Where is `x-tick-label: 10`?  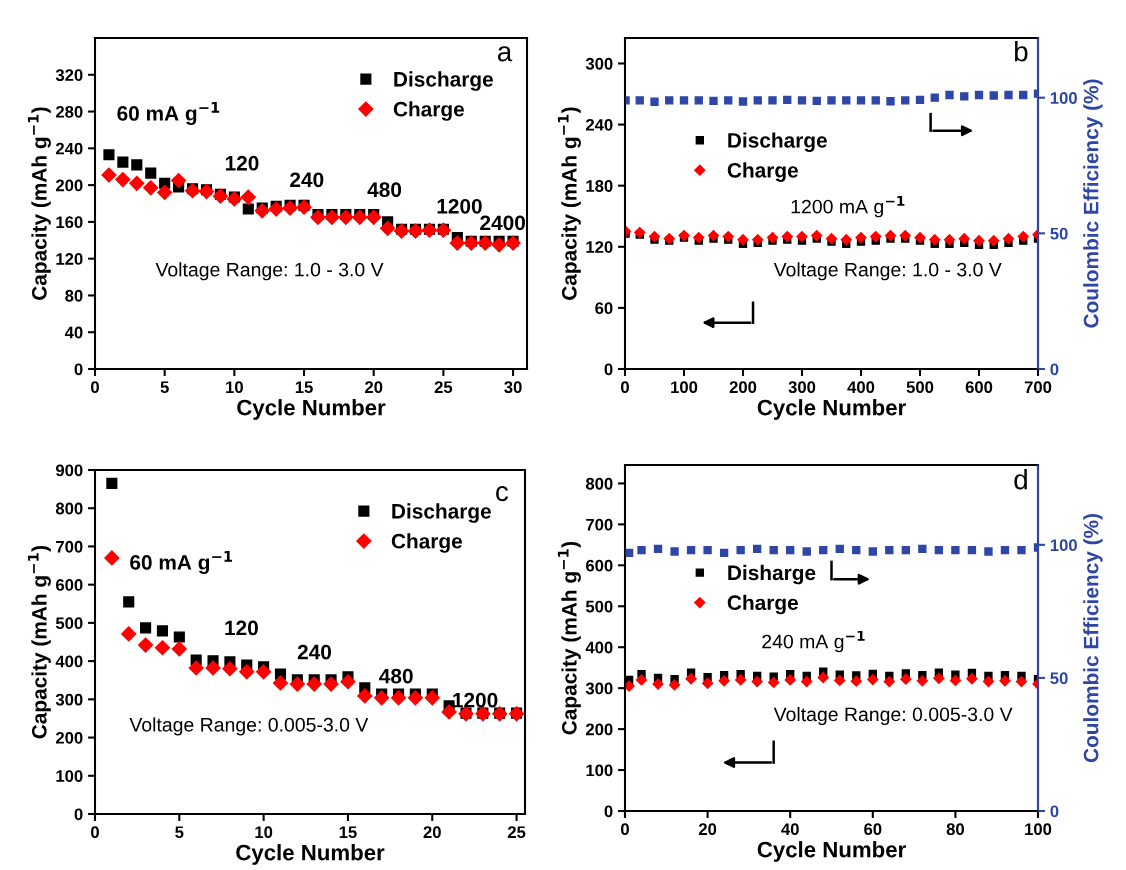 x-tick-label: 10 is located at coordinates (234, 387).